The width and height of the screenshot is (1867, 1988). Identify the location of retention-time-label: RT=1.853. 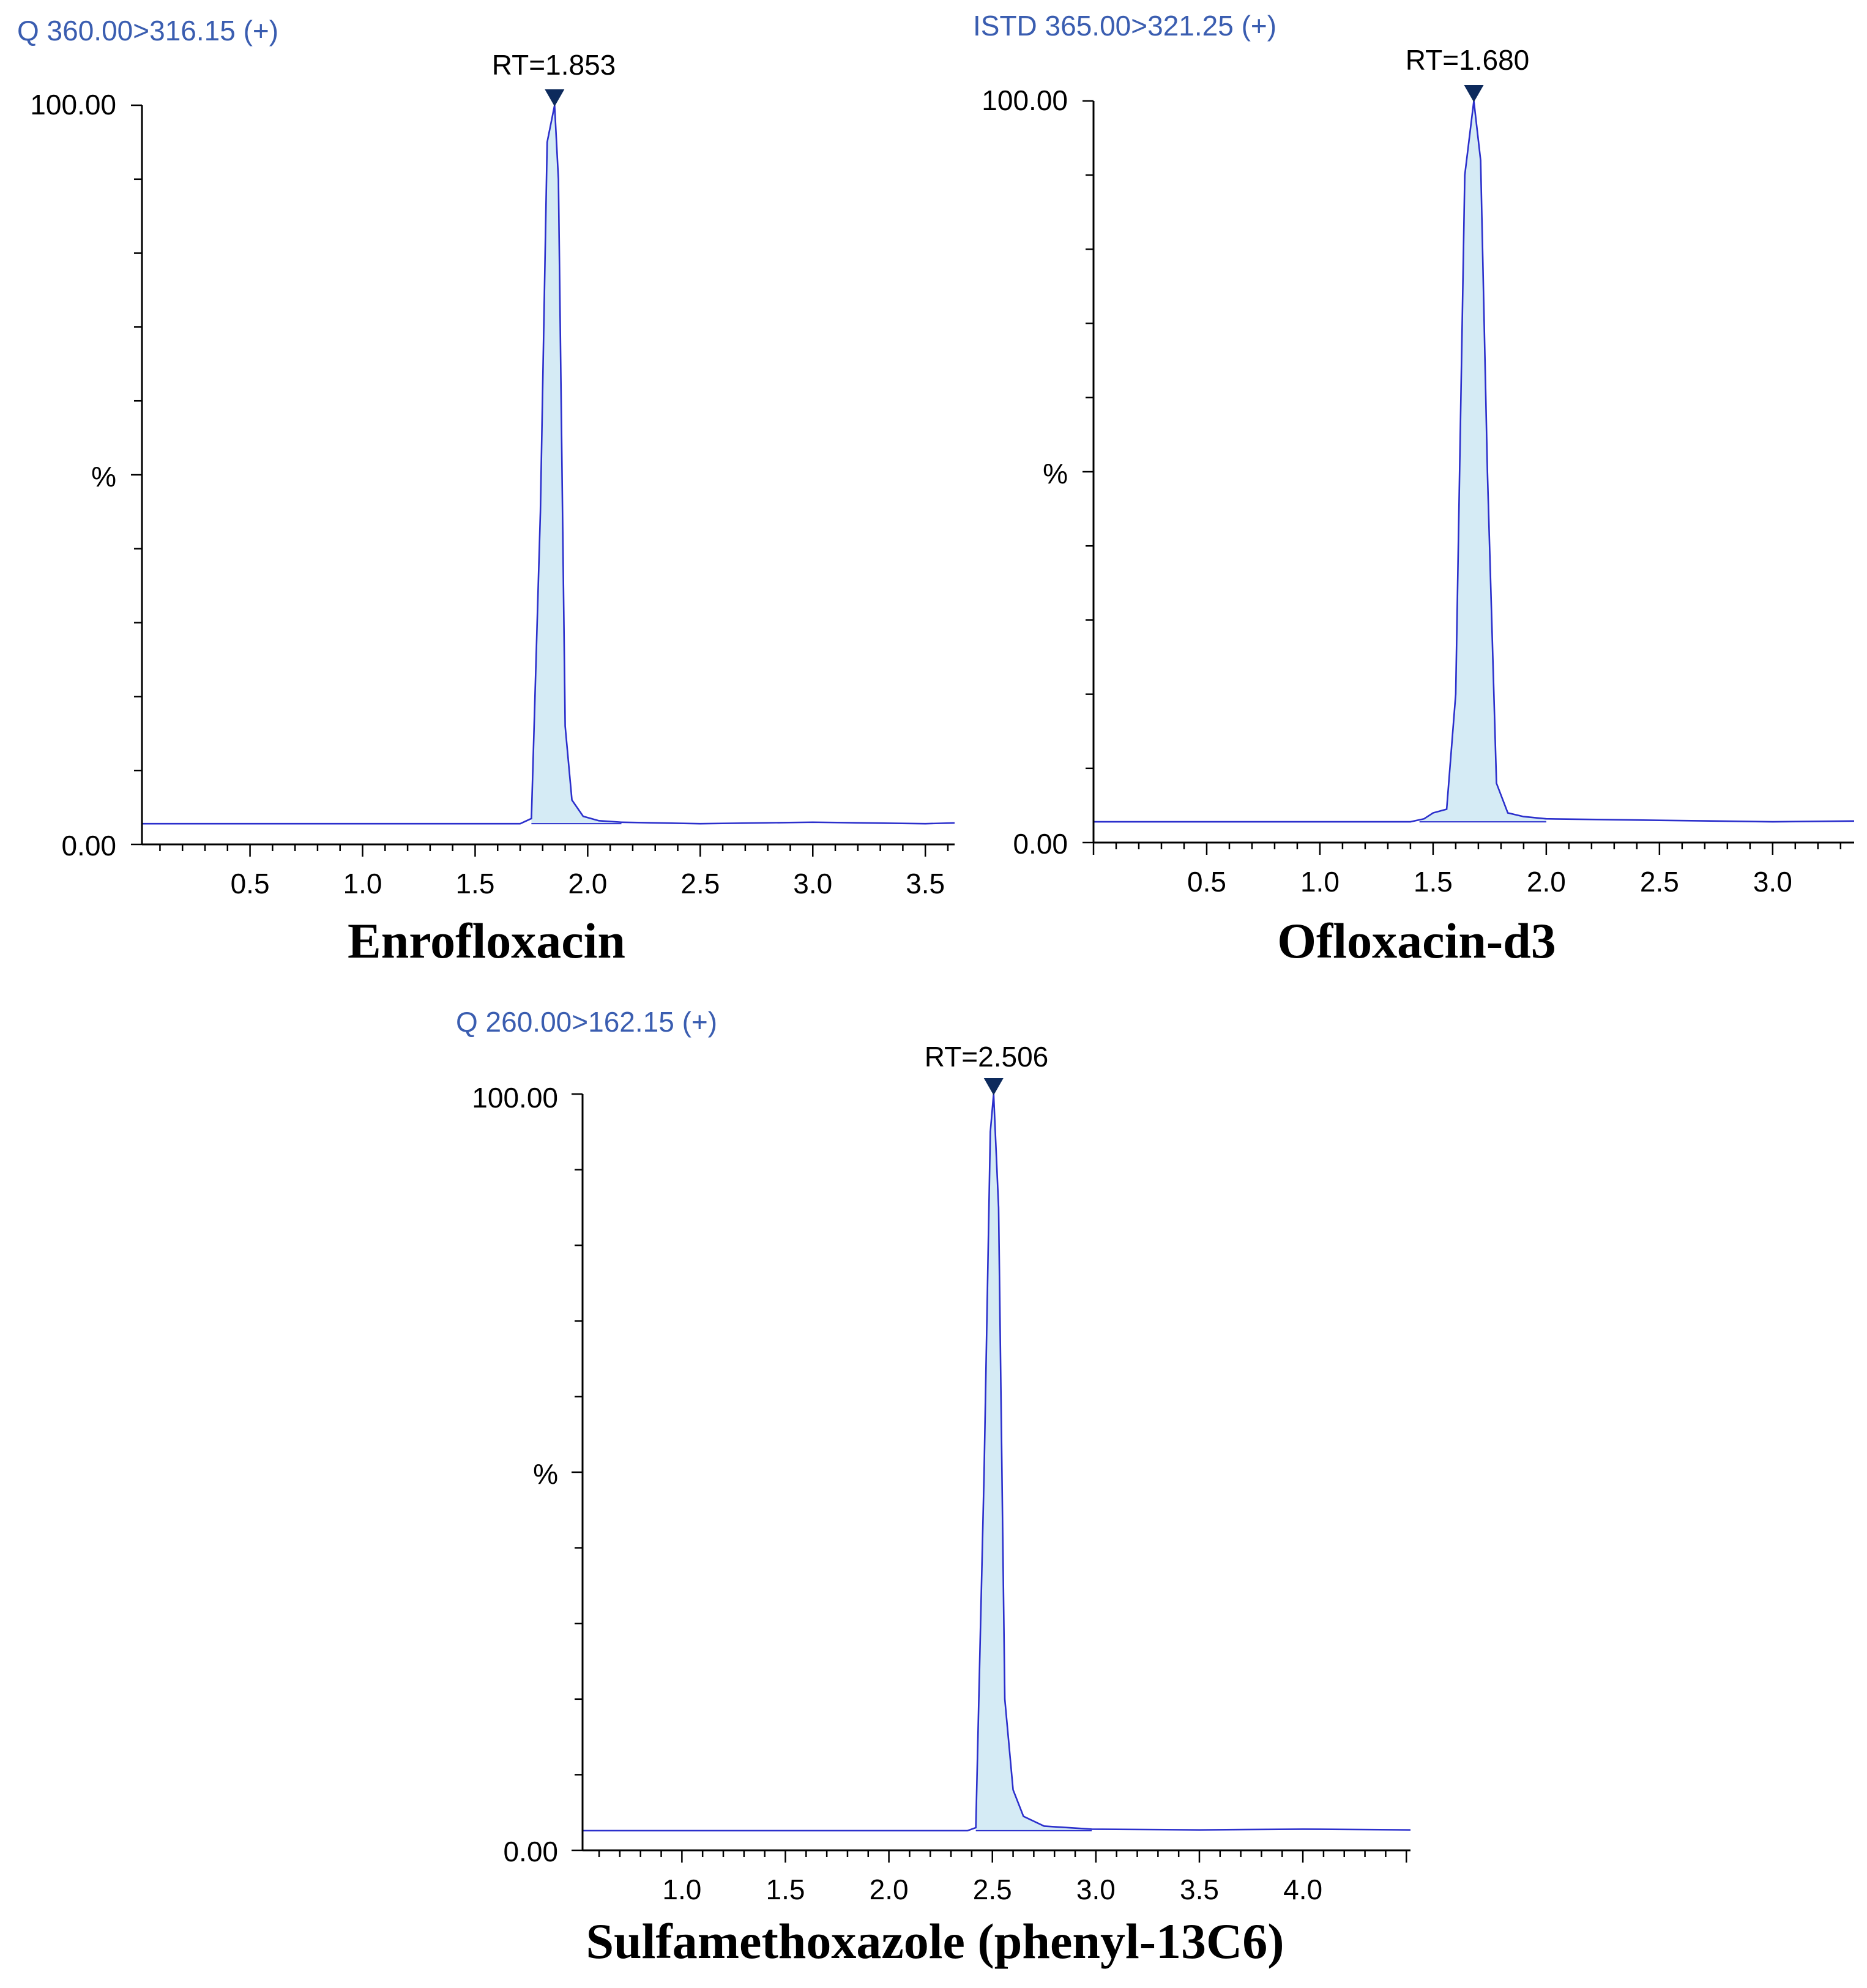
(554, 65).